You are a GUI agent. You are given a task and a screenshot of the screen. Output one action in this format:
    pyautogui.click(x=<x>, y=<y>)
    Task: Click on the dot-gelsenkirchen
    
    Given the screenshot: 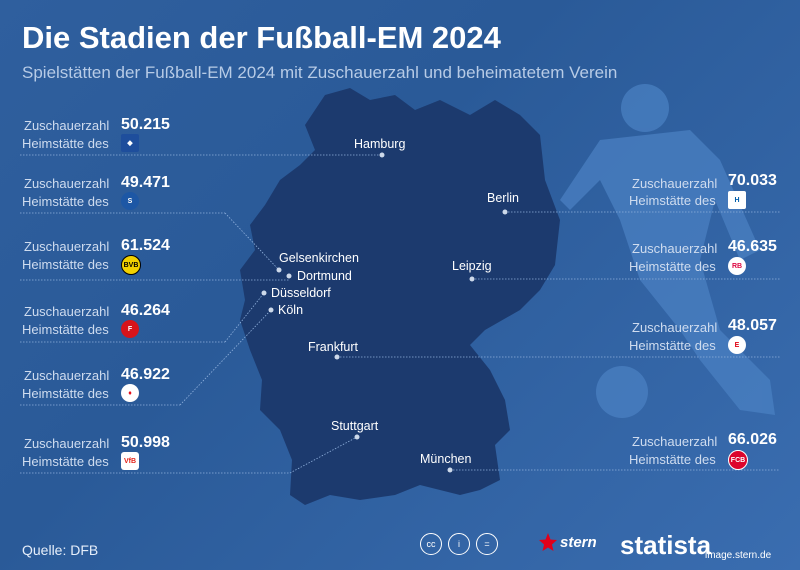 What is the action you would take?
    pyautogui.click(x=279, y=270)
    